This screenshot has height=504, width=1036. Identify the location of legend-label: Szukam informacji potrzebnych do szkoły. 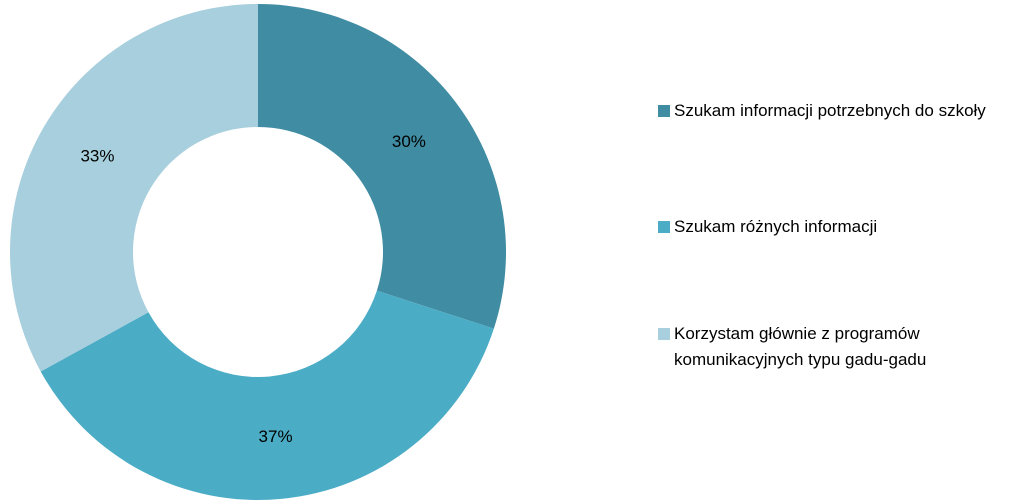
(830, 110).